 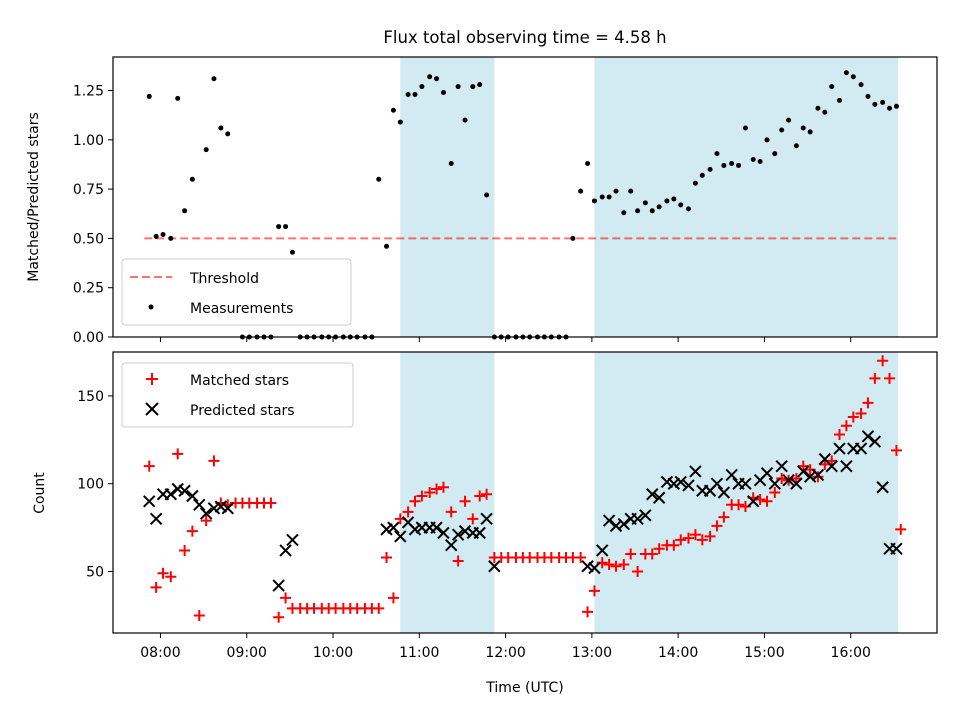 What do you see at coordinates (95, 573) in the screenshot?
I see `count-panel-y-tick-label: 50` at bounding box center [95, 573].